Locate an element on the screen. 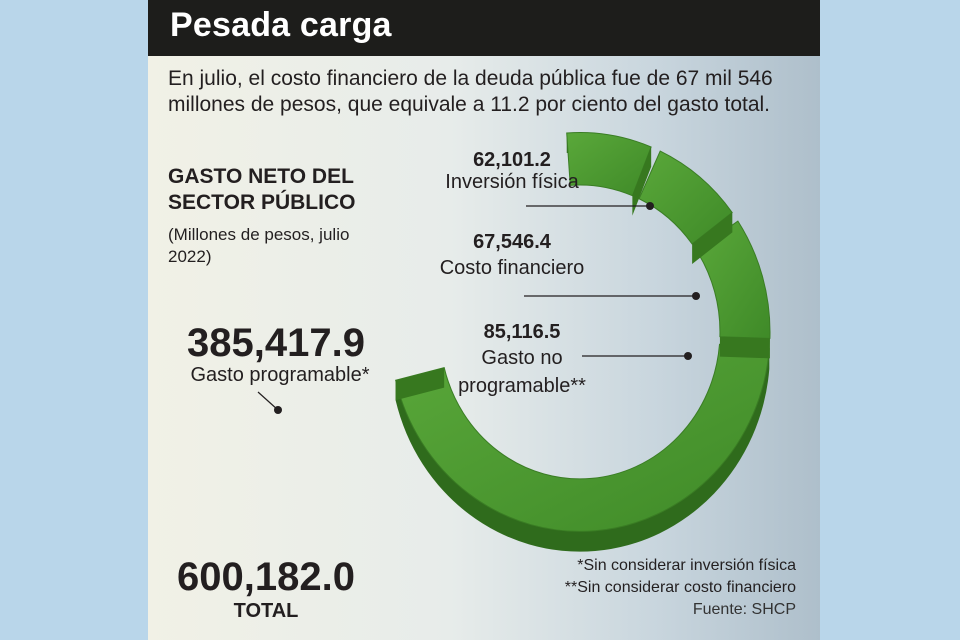  no-prog-value: 85,116.5 is located at coordinates (522, 332).